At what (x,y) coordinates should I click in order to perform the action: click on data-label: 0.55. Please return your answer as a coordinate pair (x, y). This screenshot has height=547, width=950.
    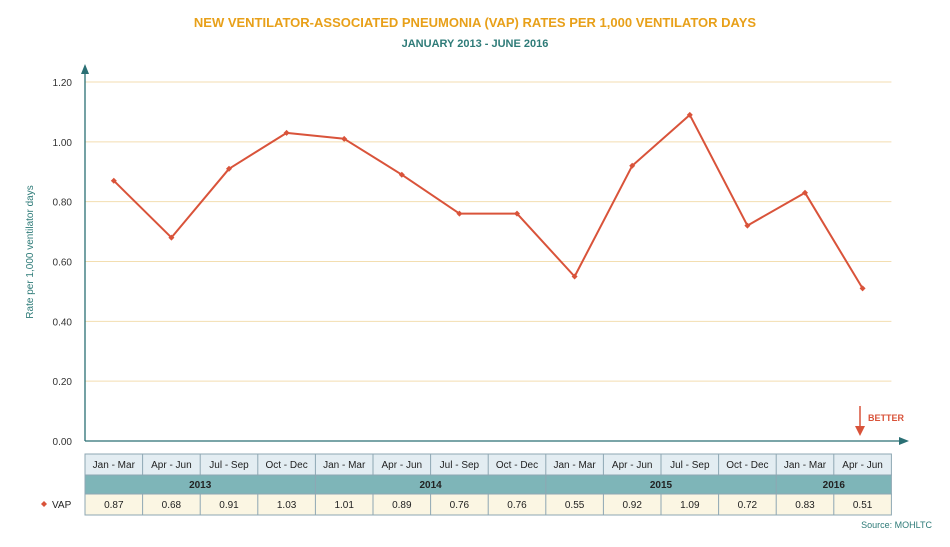
    Looking at the image, I should click on (575, 505).